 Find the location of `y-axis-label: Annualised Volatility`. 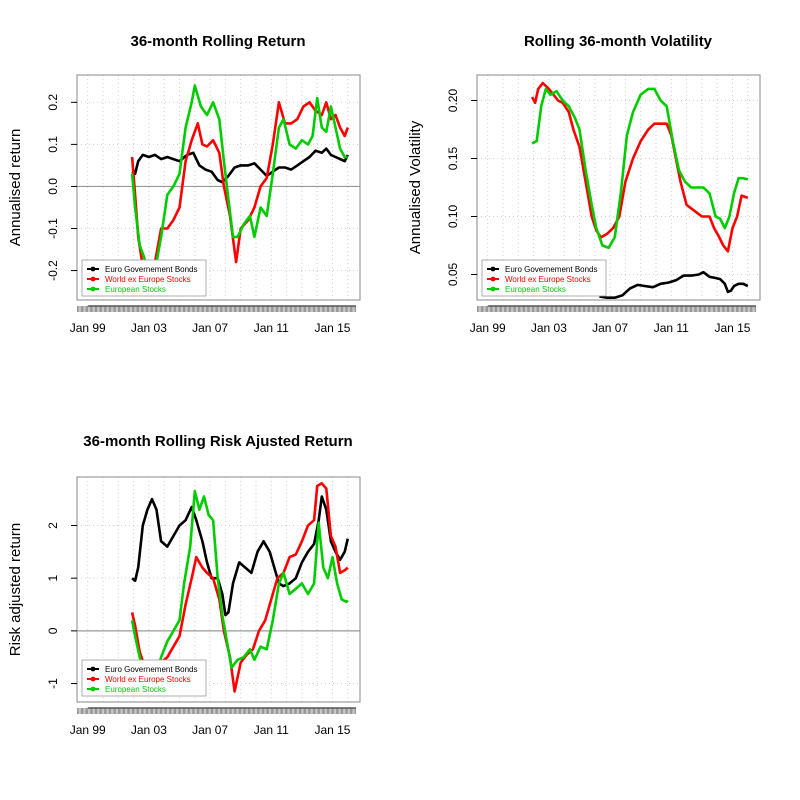

y-axis-label: Annualised Volatility is located at coordinates (415, 187).